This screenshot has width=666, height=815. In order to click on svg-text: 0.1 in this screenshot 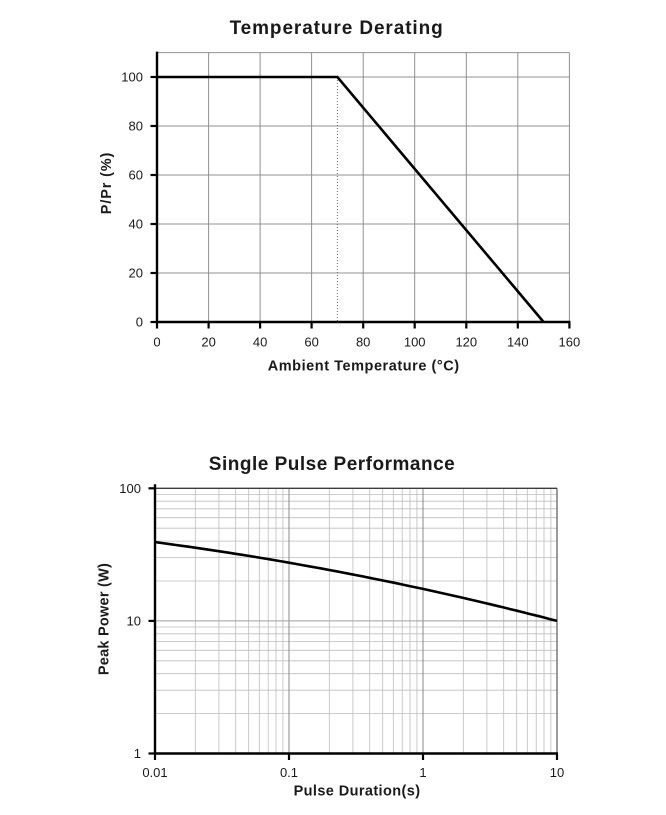, I will do `click(289, 772)`.